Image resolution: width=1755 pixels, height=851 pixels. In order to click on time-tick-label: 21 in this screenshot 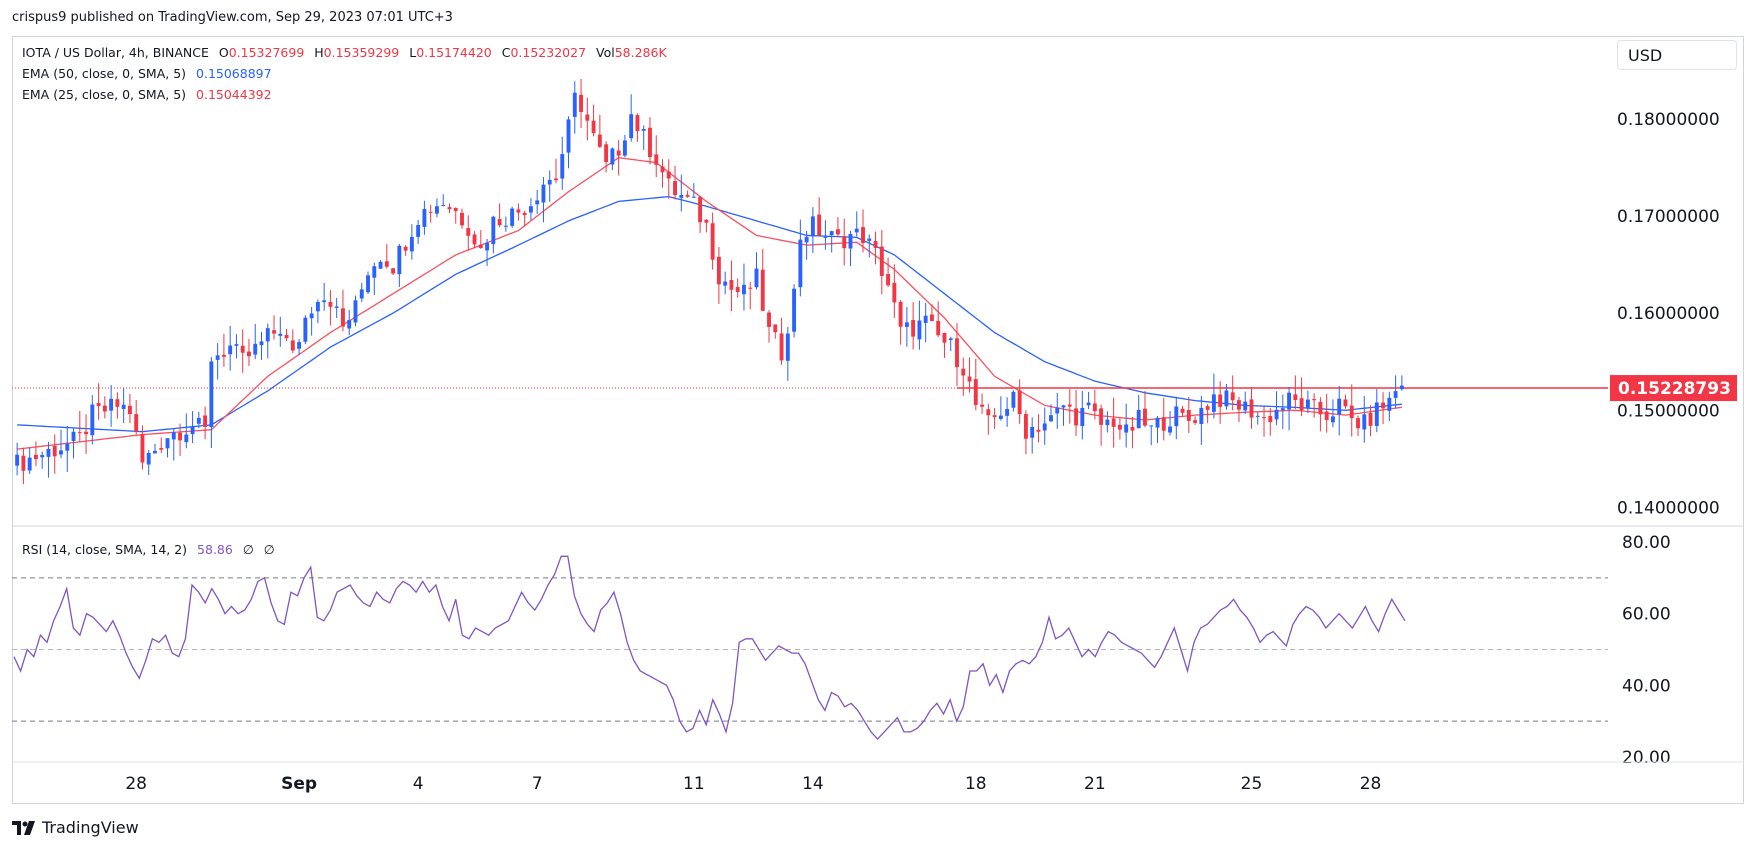, I will do `click(1095, 784)`.